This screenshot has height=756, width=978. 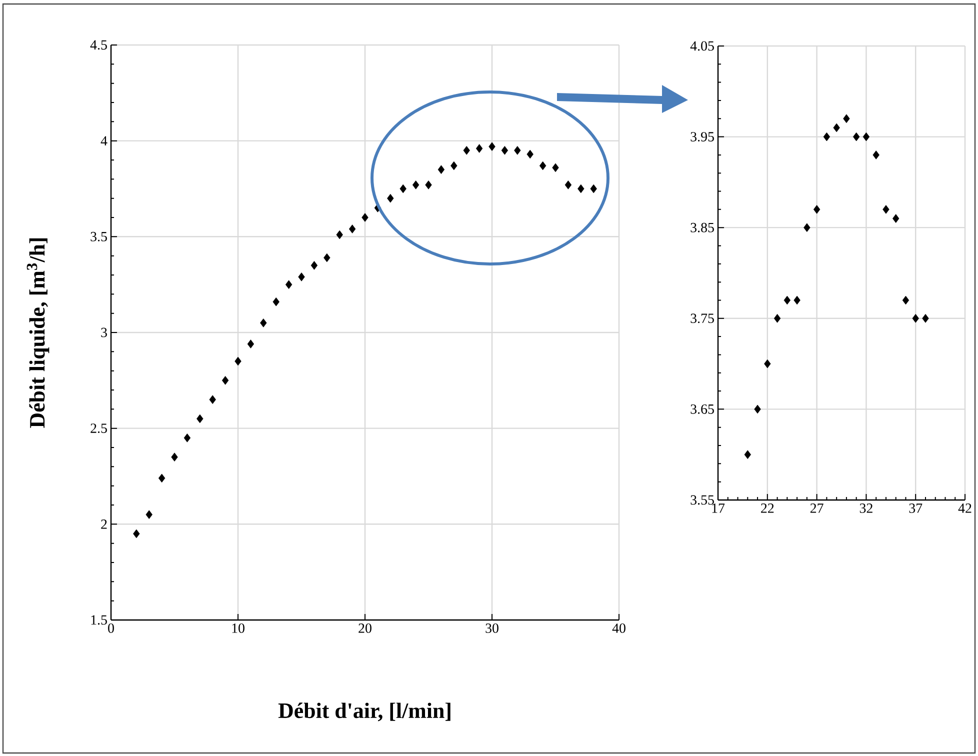 I want to click on y-axis-title: Débit liquide, [m$^{3}$/h], so click(x=38, y=333).